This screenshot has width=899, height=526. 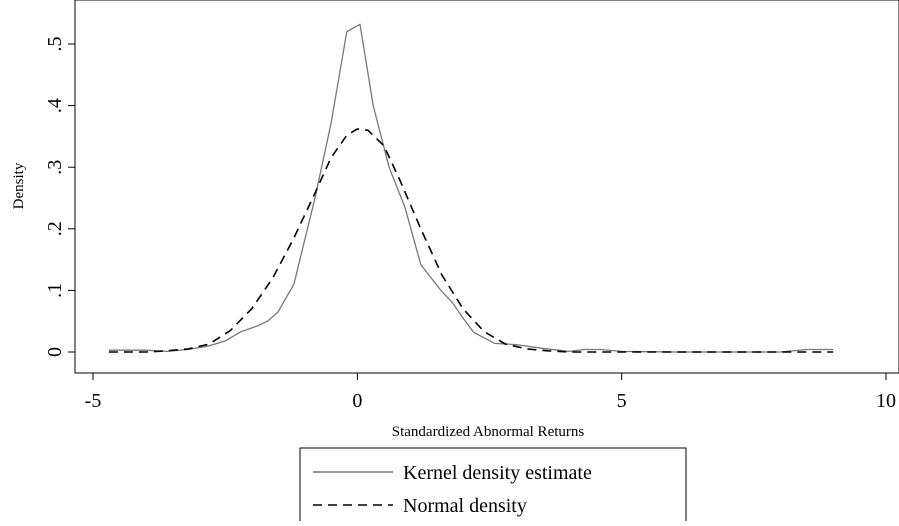 I want to click on x-tick-label: 5, so click(x=622, y=401).